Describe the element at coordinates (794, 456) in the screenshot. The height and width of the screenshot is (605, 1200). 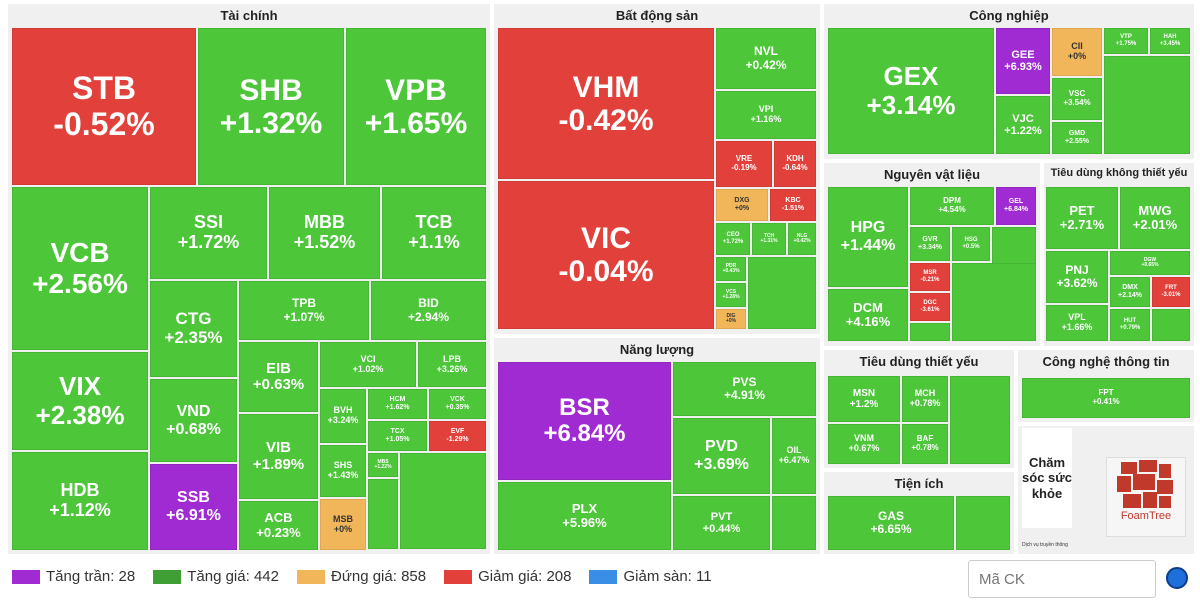
I see `tile-oil: OIL +6.47%` at that location.